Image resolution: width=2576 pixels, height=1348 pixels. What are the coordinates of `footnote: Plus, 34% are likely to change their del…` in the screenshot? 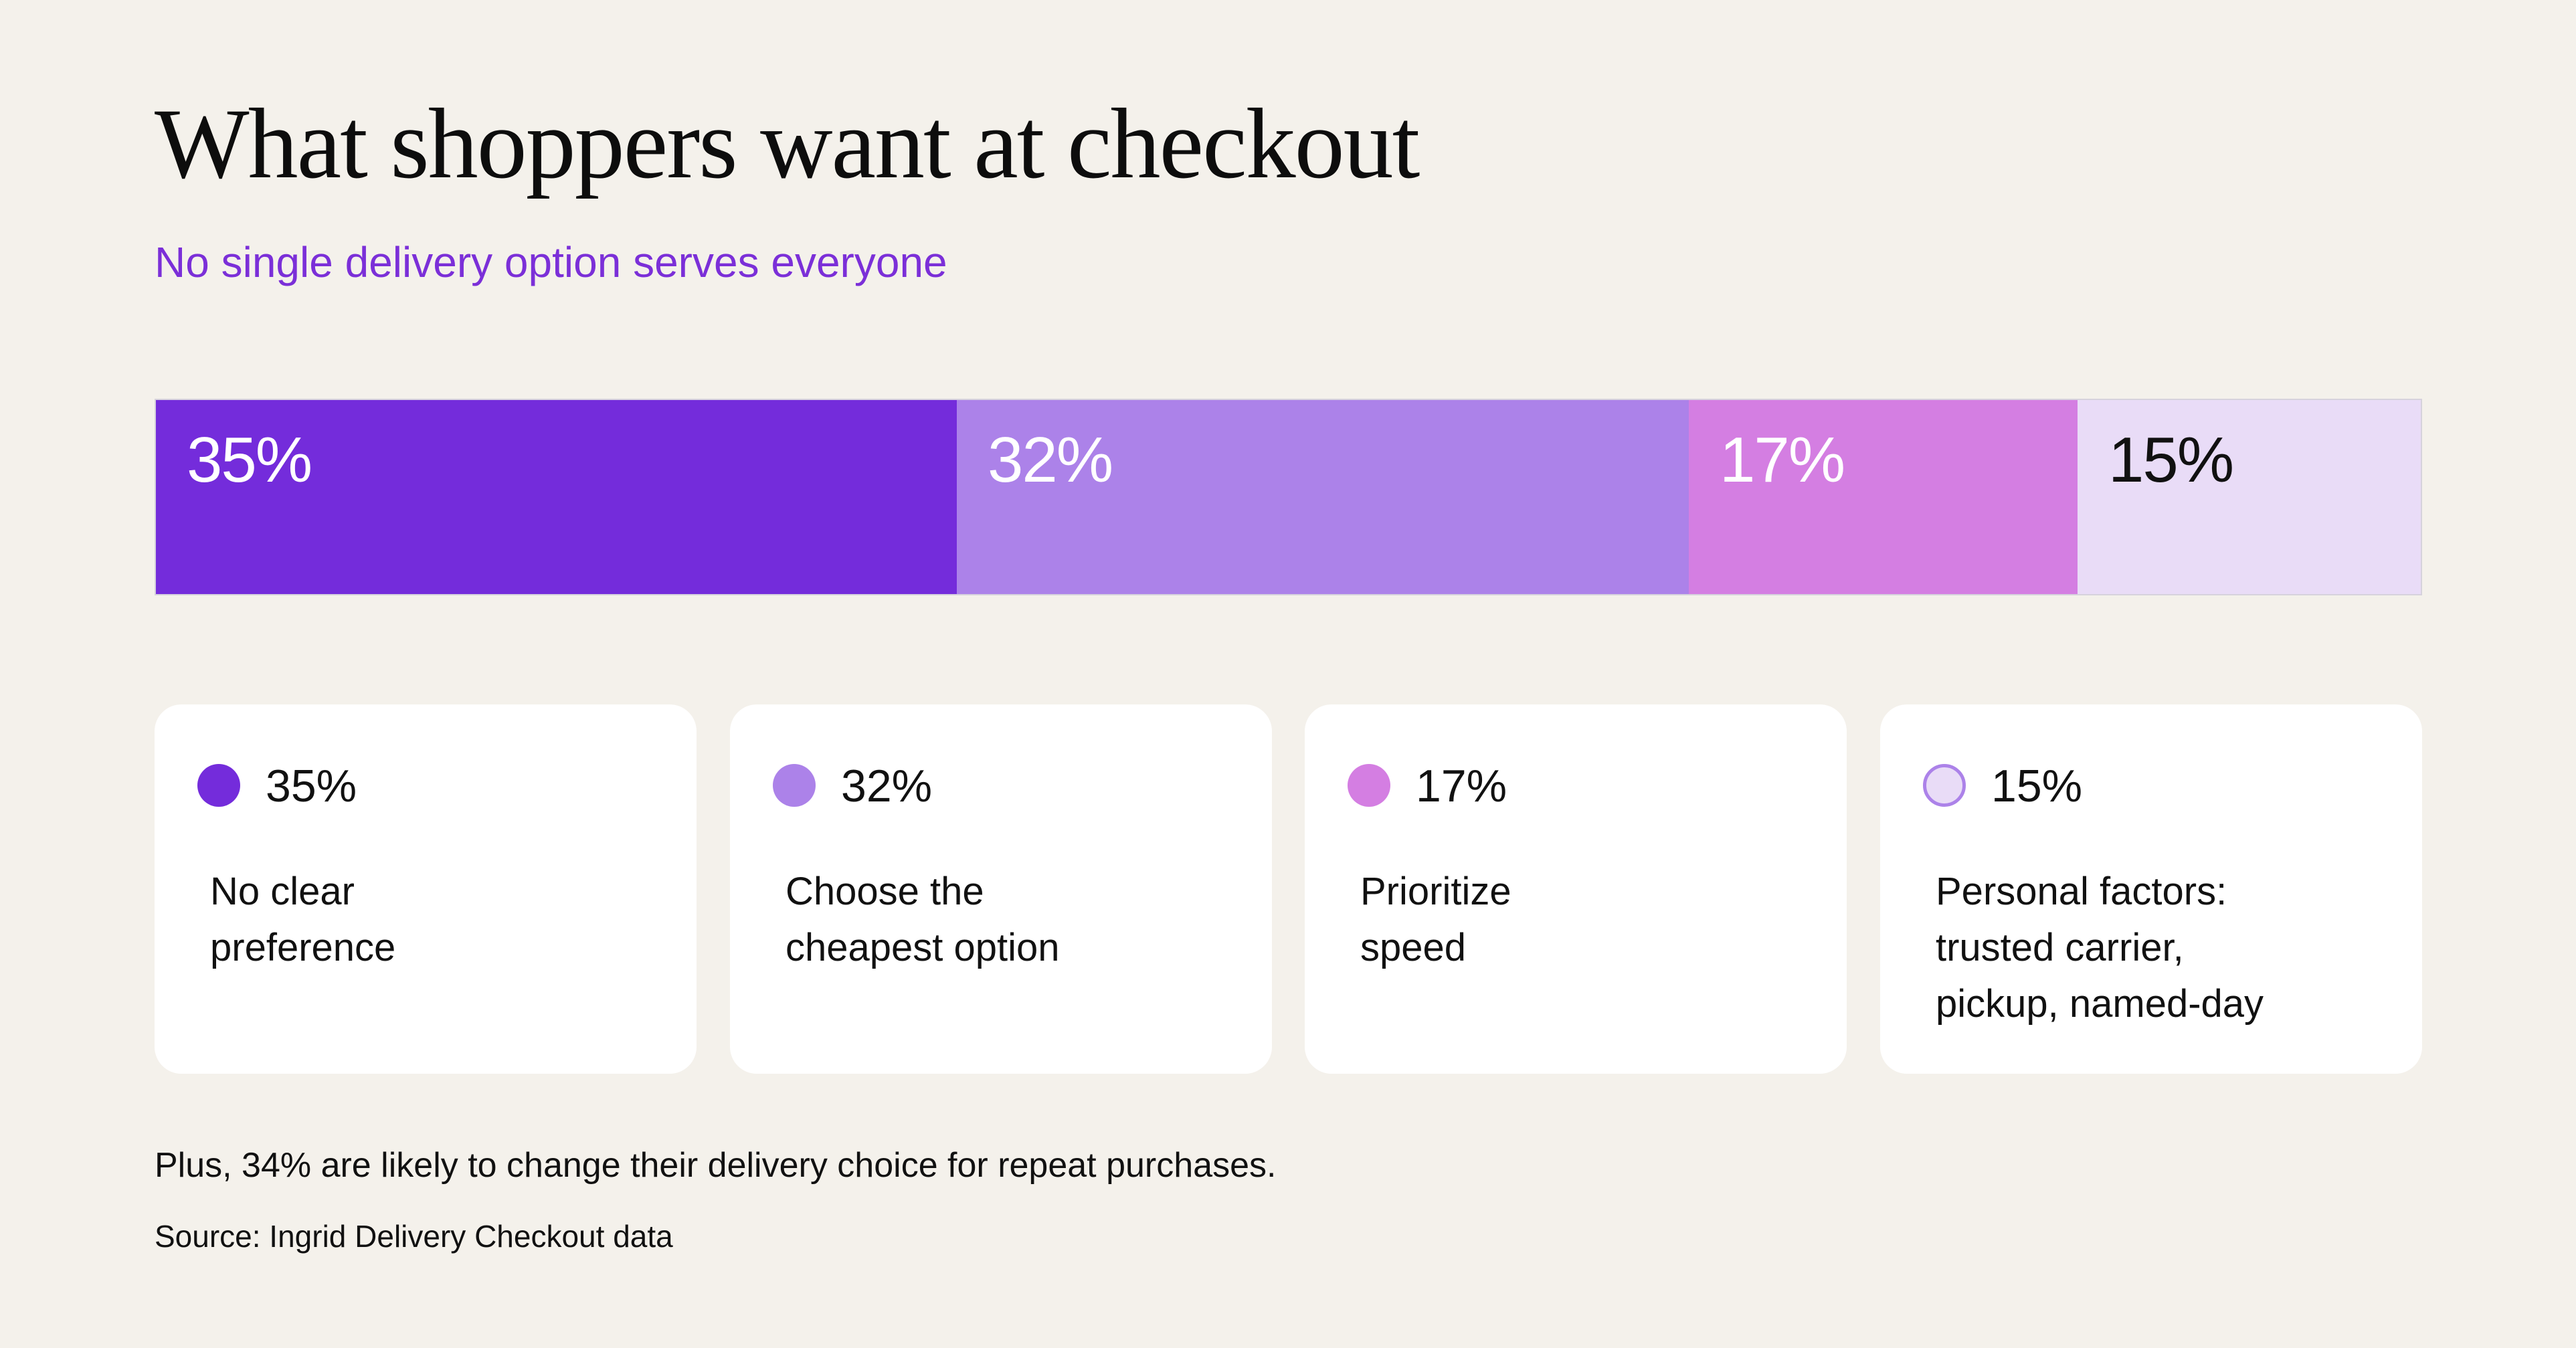 It's located at (716, 1166).